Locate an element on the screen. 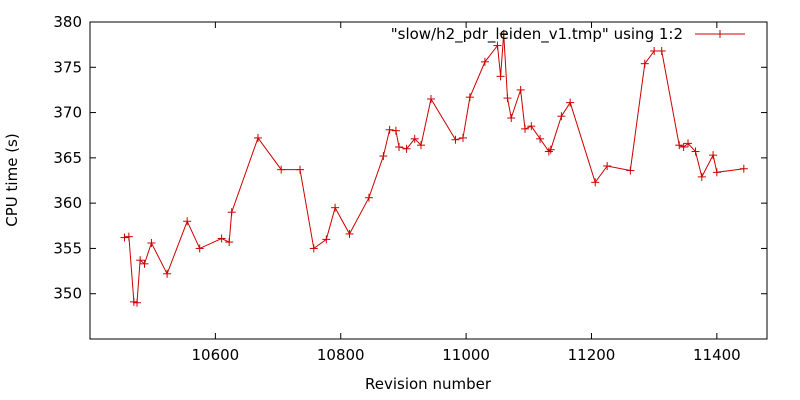 The width and height of the screenshot is (800, 400). y-tick-label: 375 is located at coordinates (67, 67).